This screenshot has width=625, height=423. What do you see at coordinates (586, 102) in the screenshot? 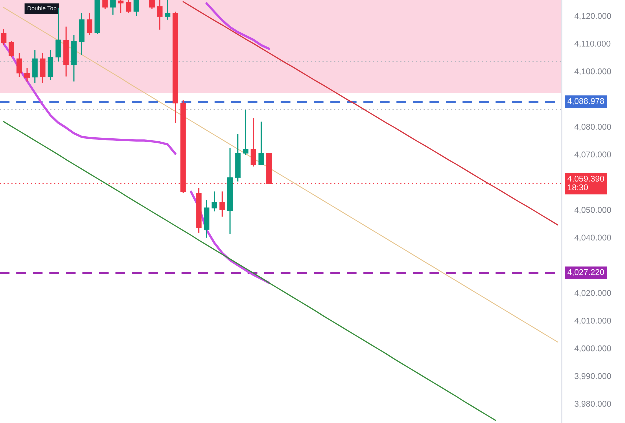
I see `ref-line-label: 4,088.978` at bounding box center [586, 102].